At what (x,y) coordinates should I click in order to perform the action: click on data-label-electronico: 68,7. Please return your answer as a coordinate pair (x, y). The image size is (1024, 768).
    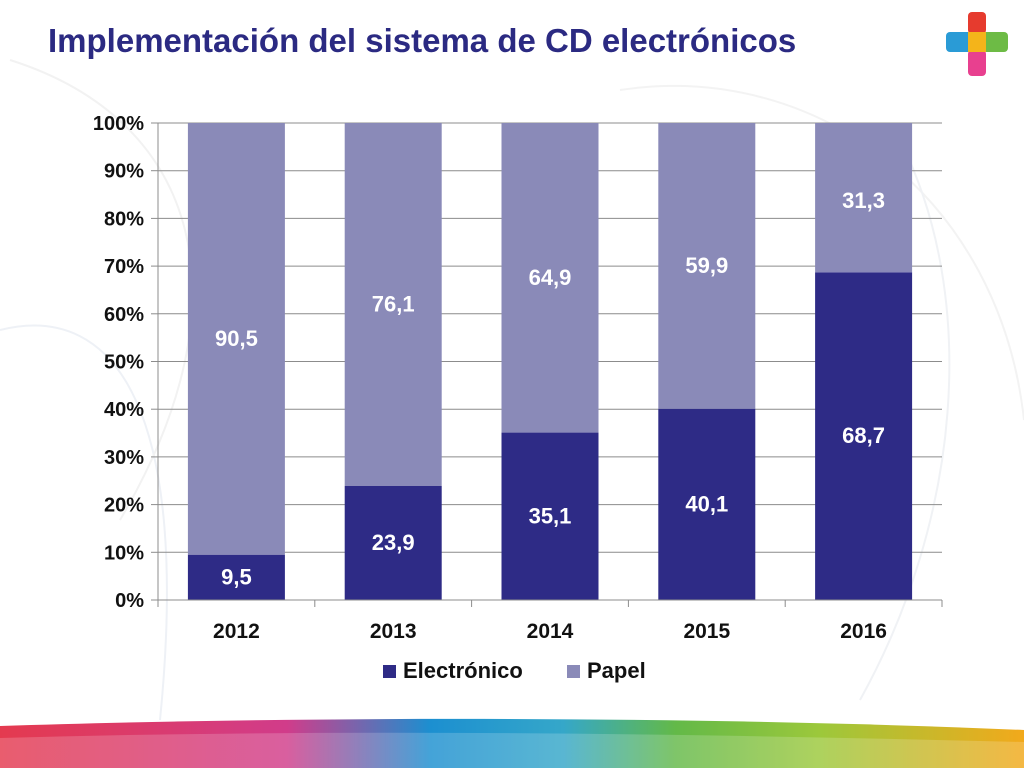
    Looking at the image, I should click on (863, 435).